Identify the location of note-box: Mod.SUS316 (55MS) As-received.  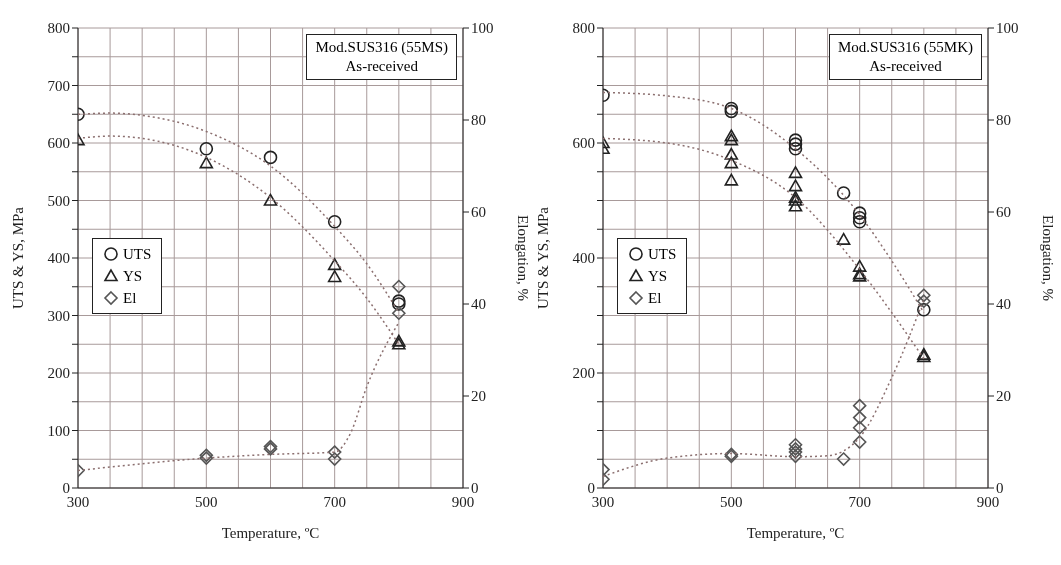
(381, 57).